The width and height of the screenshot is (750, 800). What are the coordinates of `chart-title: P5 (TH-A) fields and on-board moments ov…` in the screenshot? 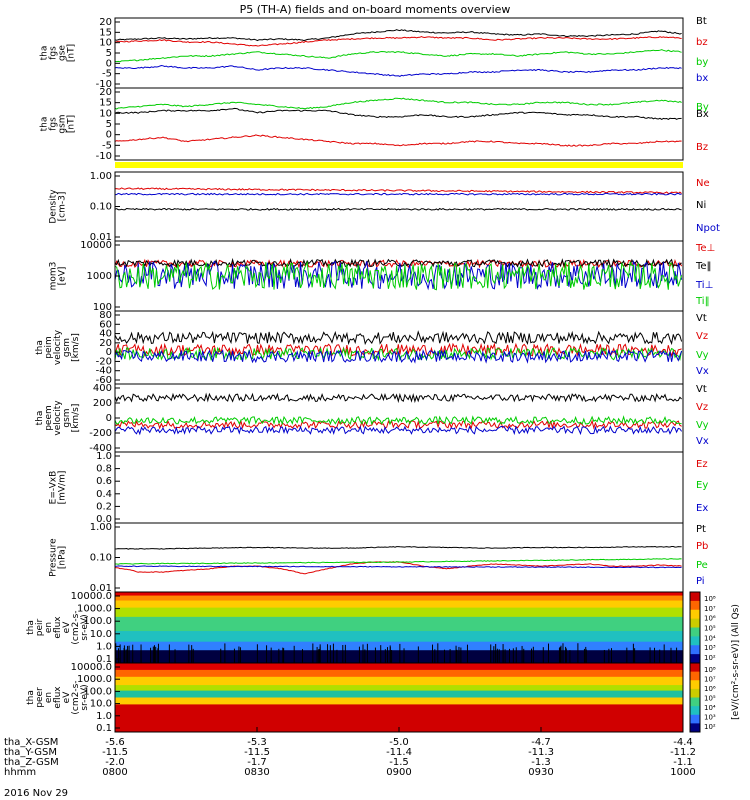 It's located at (375, 9).